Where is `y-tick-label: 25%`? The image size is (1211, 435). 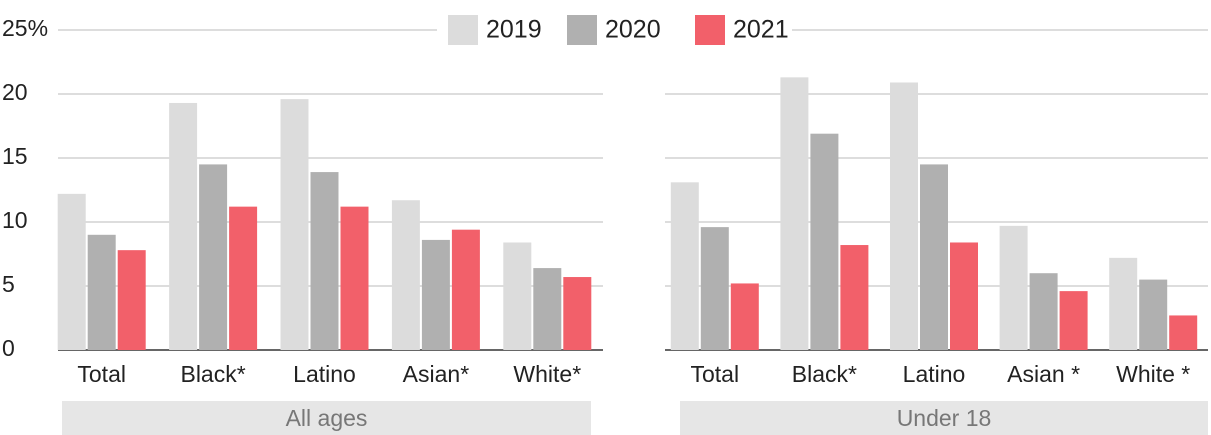
y-tick-label: 25% is located at coordinates (25, 28).